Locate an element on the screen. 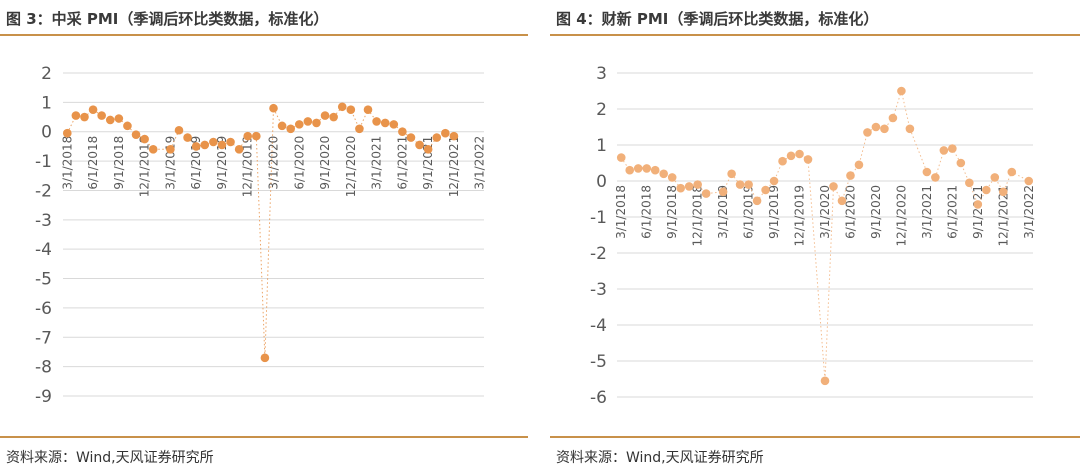 The width and height of the screenshot is (1080, 469). x-tick-label: 6/1/2018 is located at coordinates (647, 212).